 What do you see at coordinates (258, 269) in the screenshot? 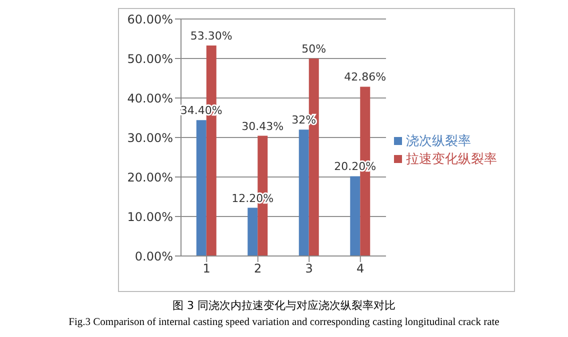
I see `x-tick-label: 2` at bounding box center [258, 269].